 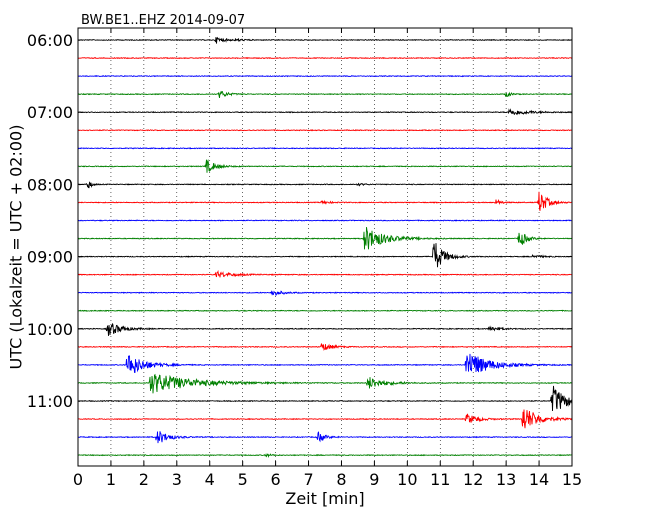 I want to click on x-tick-label: 14, so click(x=539, y=479).